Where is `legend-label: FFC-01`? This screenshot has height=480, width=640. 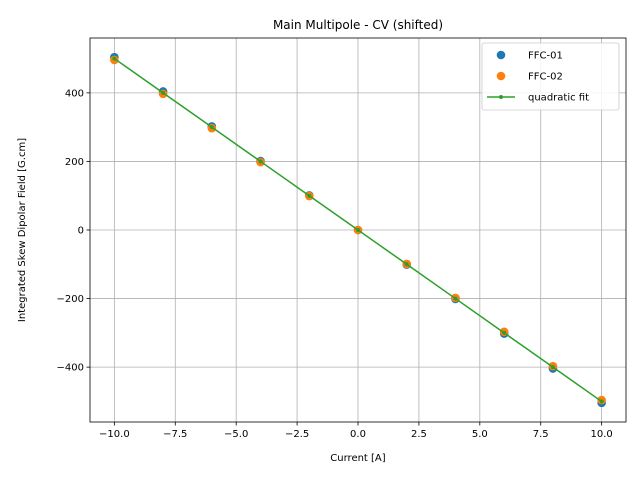 legend-label: FFC-01 is located at coordinates (545, 56).